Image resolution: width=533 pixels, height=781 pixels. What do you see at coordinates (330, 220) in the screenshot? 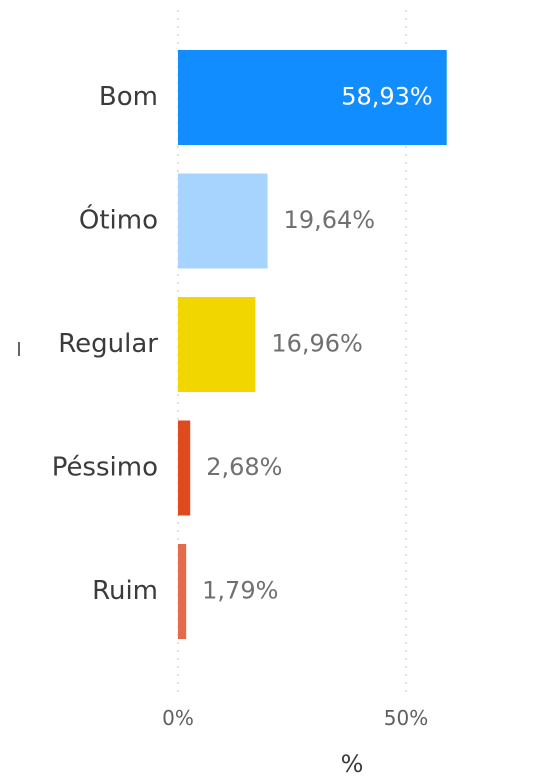
I see `data-label-otimo: 19,64%` at bounding box center [330, 220].